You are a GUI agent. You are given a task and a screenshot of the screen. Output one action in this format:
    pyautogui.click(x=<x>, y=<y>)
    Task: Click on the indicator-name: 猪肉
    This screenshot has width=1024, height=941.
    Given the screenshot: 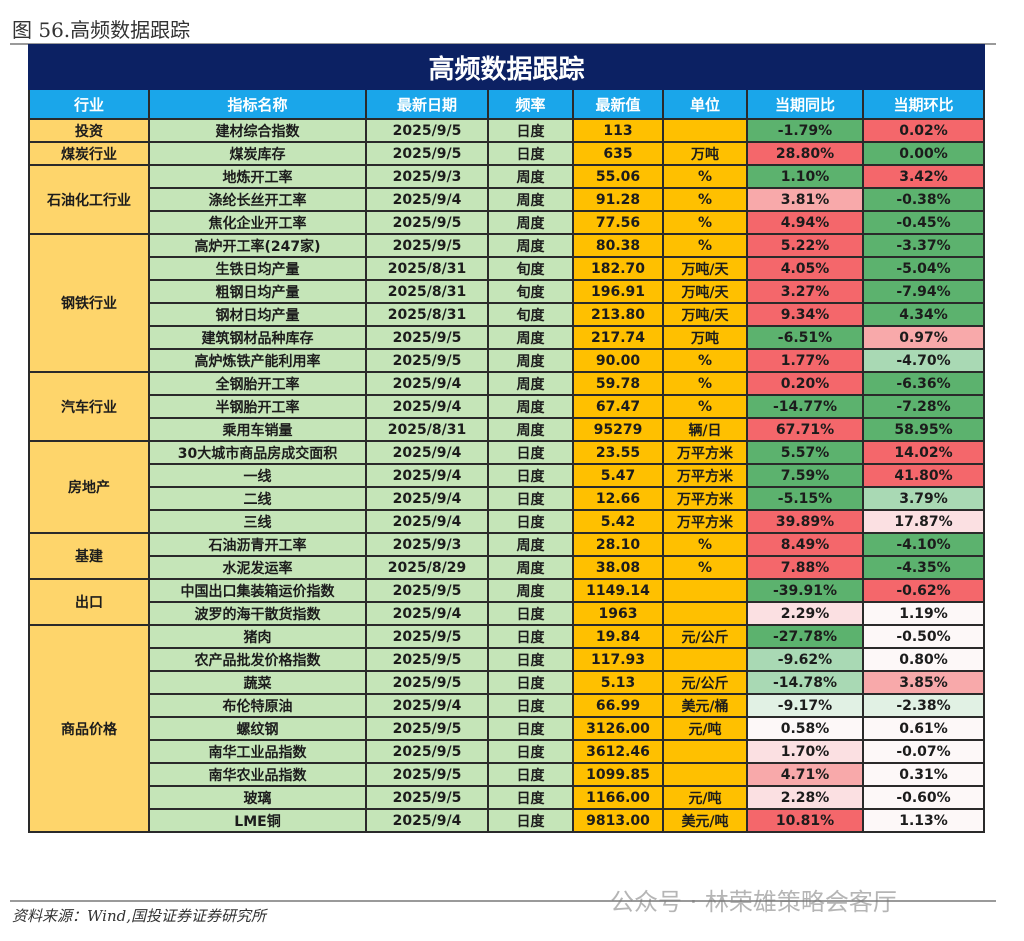 What is the action you would take?
    pyautogui.click(x=257, y=636)
    